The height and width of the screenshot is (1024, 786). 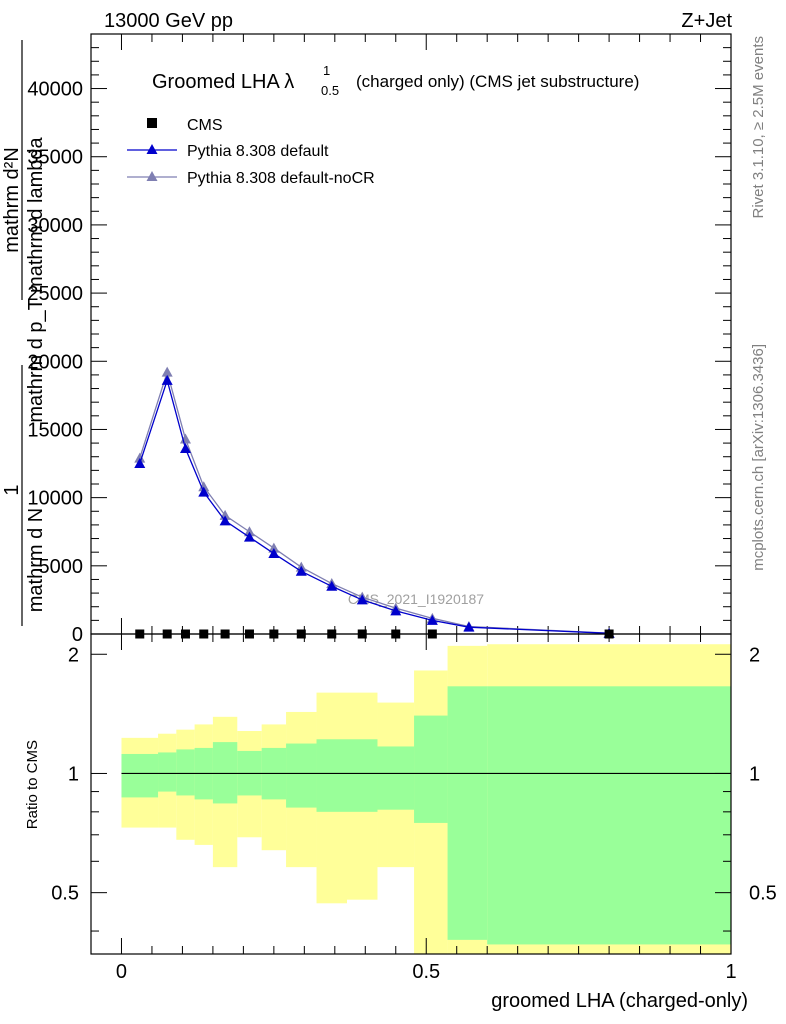 What do you see at coordinates (55, 430) in the screenshot?
I see `main-y-tick-label: 15000` at bounding box center [55, 430].